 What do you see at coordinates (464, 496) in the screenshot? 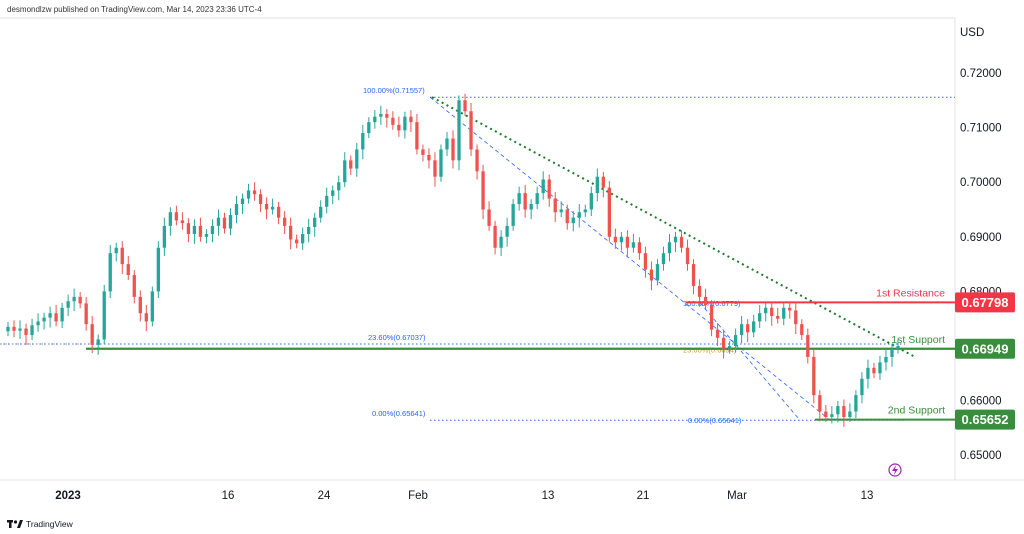
I see `x-axis: 2023 16 24 Feb 13 21 Mar 13` at bounding box center [464, 496].